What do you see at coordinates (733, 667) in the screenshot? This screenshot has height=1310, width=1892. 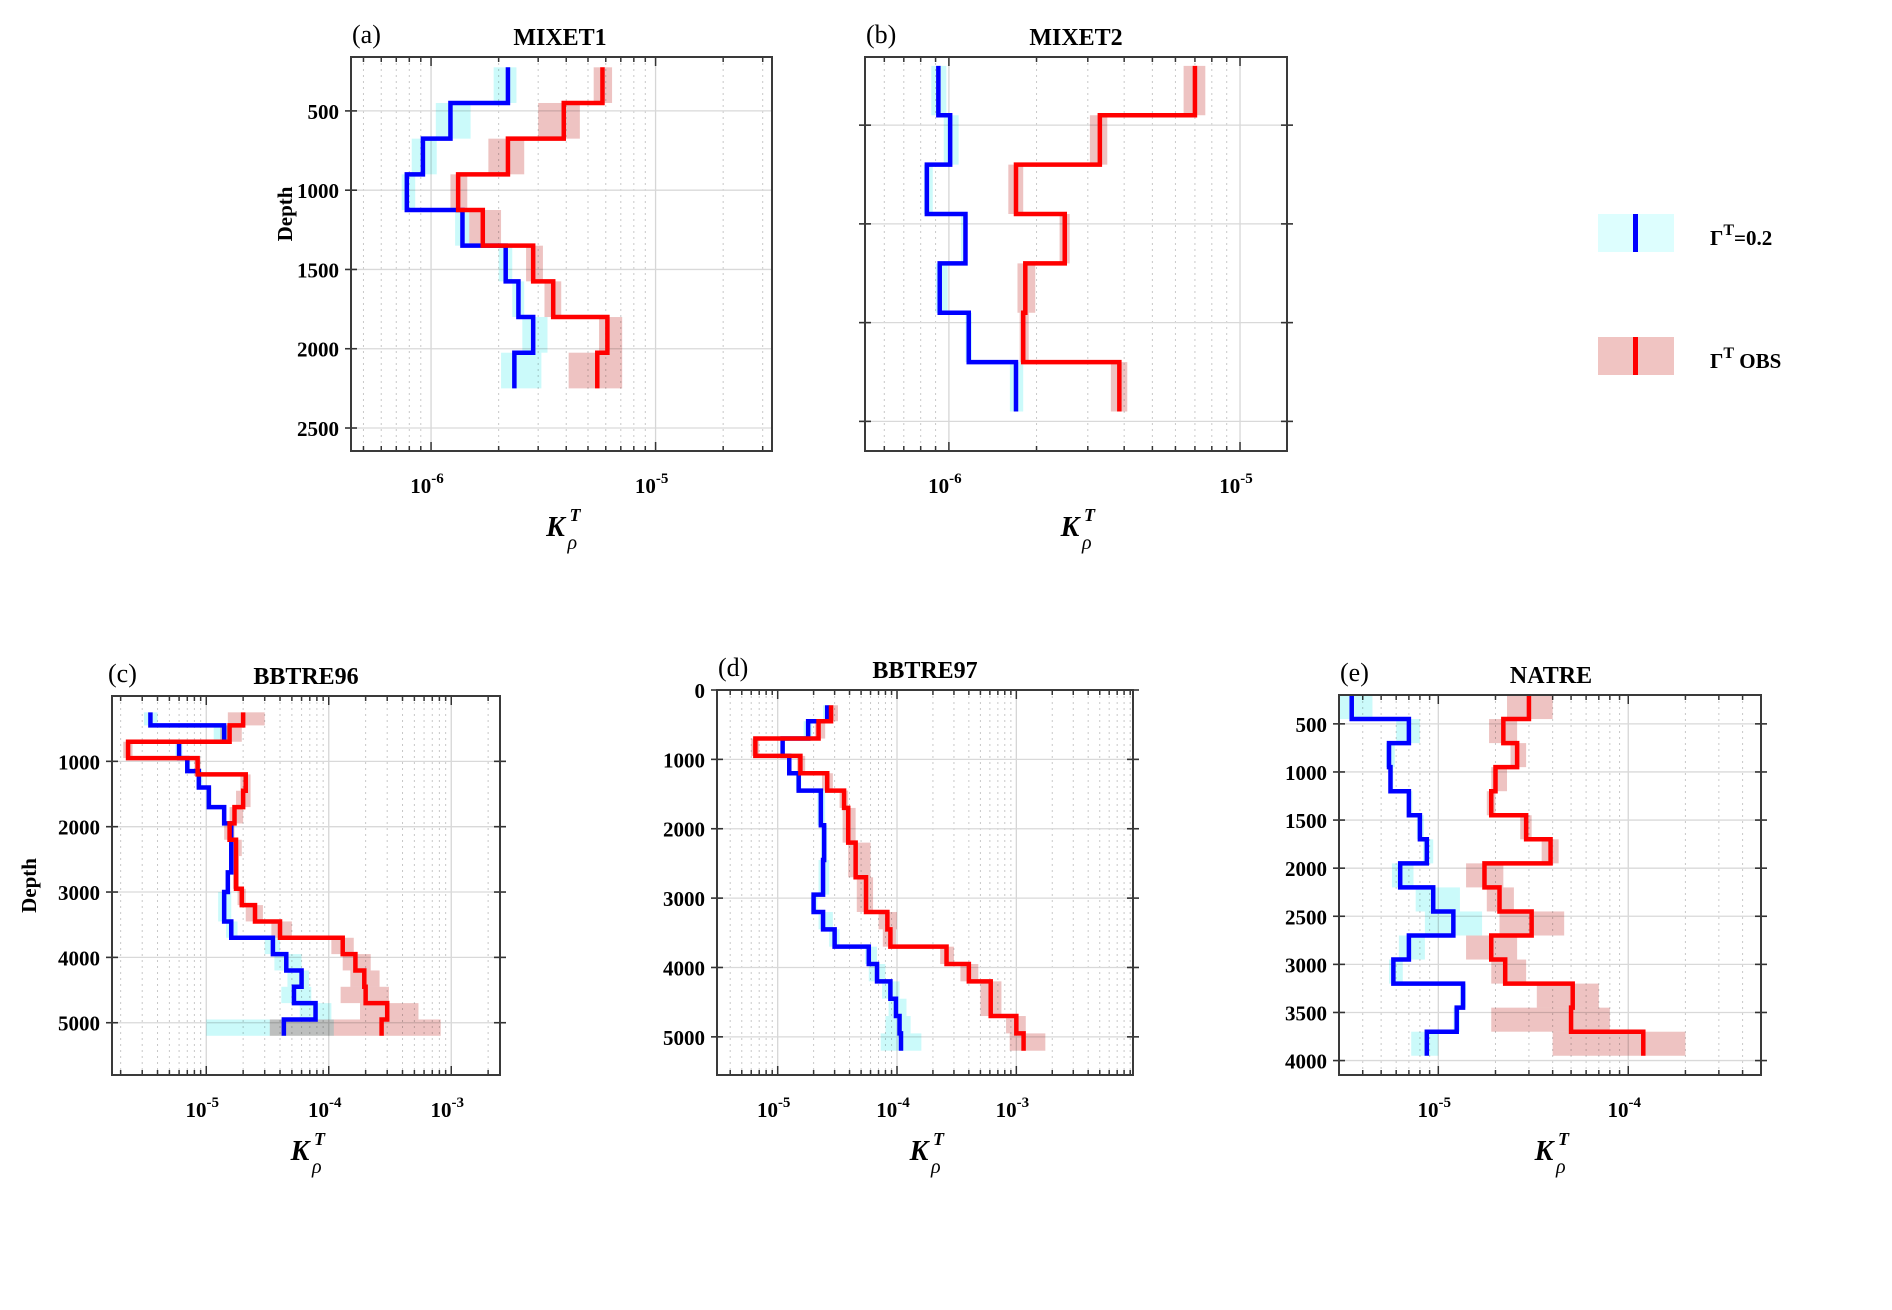 I see `panel-label: (d)` at bounding box center [733, 667].